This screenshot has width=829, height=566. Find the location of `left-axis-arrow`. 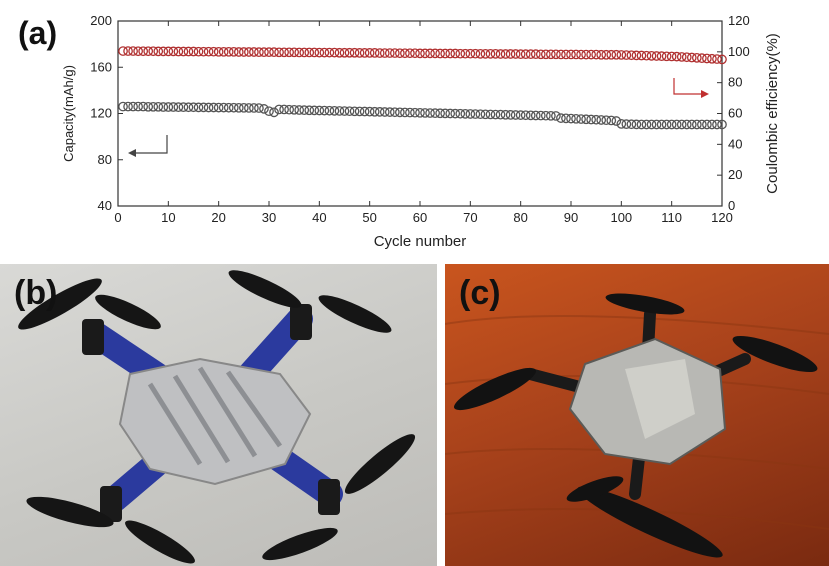

left-axis-arrow is located at coordinates (150, 144).